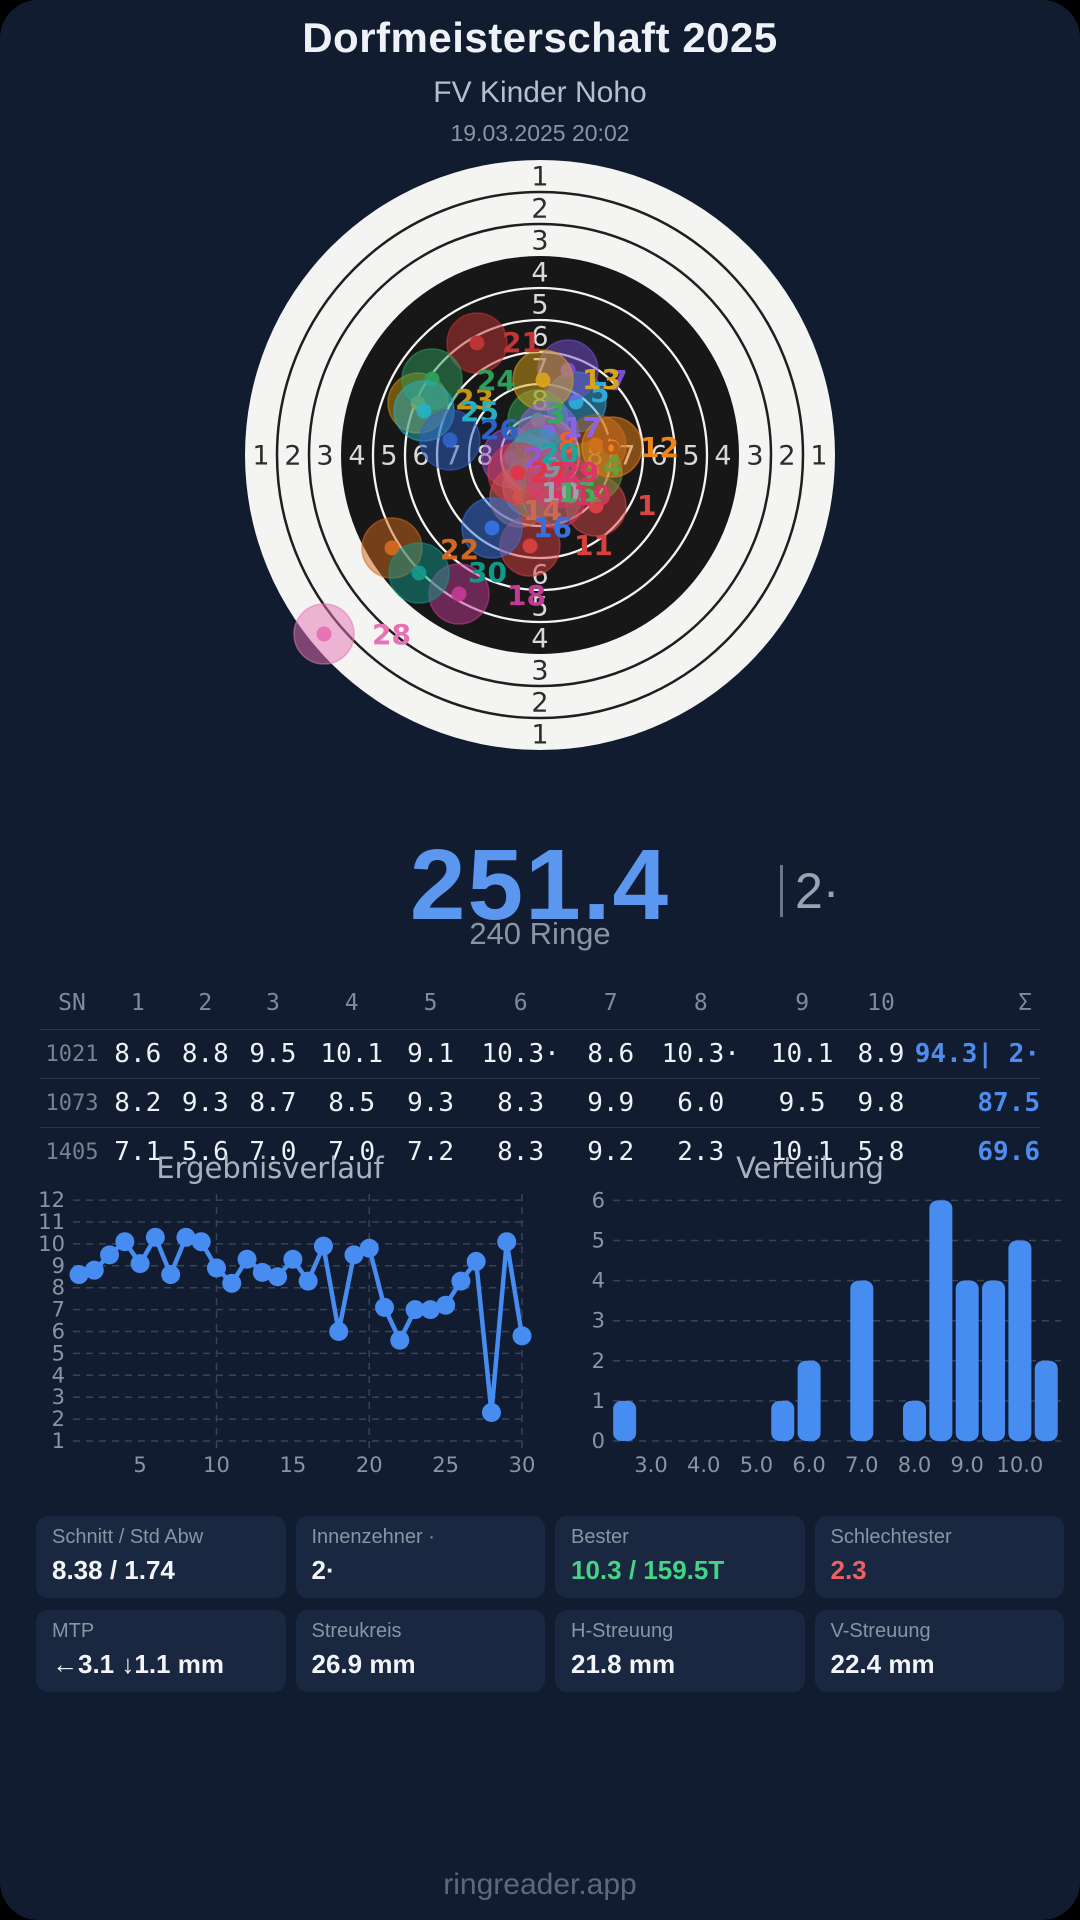 The image size is (1080, 1920). What do you see at coordinates (648, 1570) in the screenshot?
I see `stat-value: 10.3 / 159.5T` at bounding box center [648, 1570].